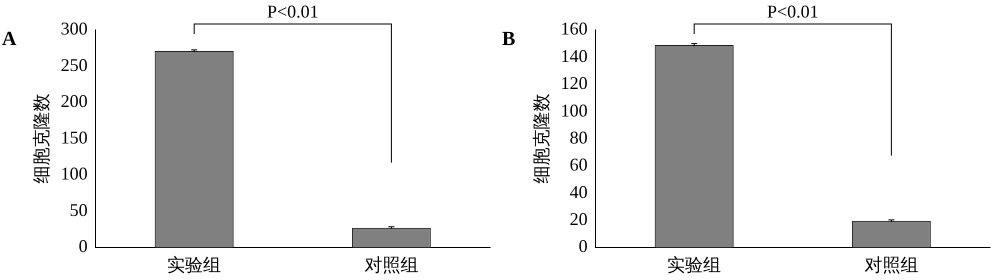  Describe the element at coordinates (574, 28) in the screenshot. I see `y-tick-label: 160` at that location.